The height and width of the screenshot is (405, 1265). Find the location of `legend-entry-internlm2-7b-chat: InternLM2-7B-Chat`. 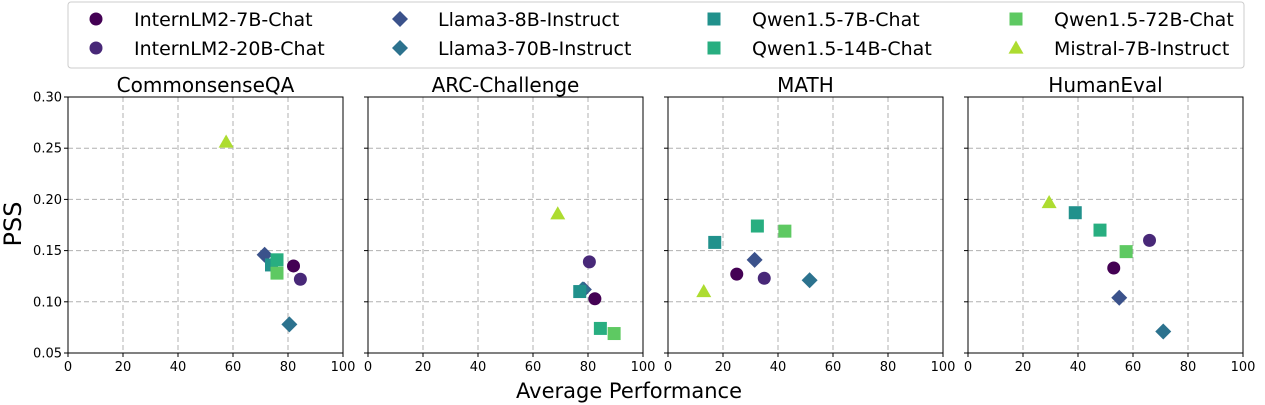

legend-entry-internlm2-7b-chat: InternLM2-7B-Chat is located at coordinates (201, 20).